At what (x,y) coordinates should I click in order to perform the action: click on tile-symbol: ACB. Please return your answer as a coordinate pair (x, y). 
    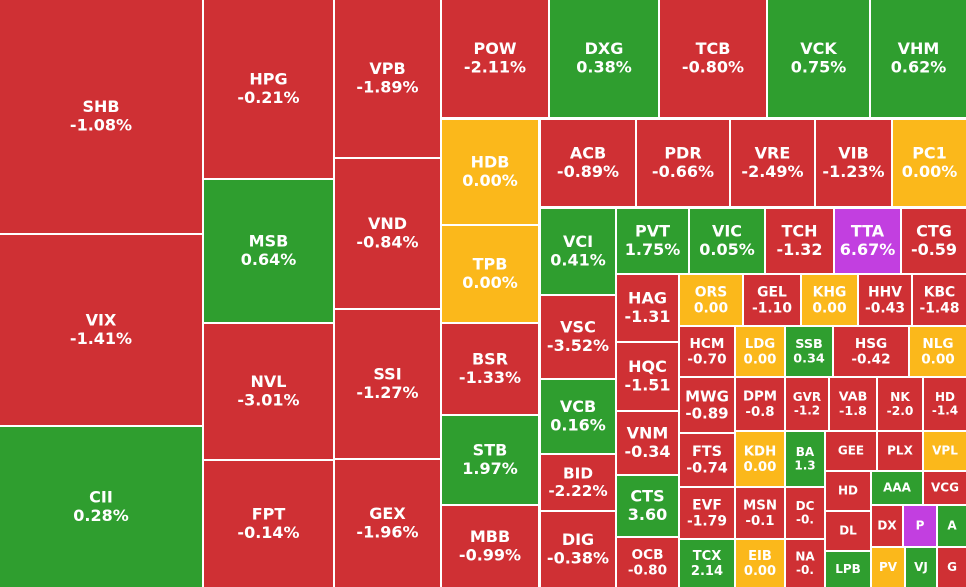
    Looking at the image, I should click on (588, 153).